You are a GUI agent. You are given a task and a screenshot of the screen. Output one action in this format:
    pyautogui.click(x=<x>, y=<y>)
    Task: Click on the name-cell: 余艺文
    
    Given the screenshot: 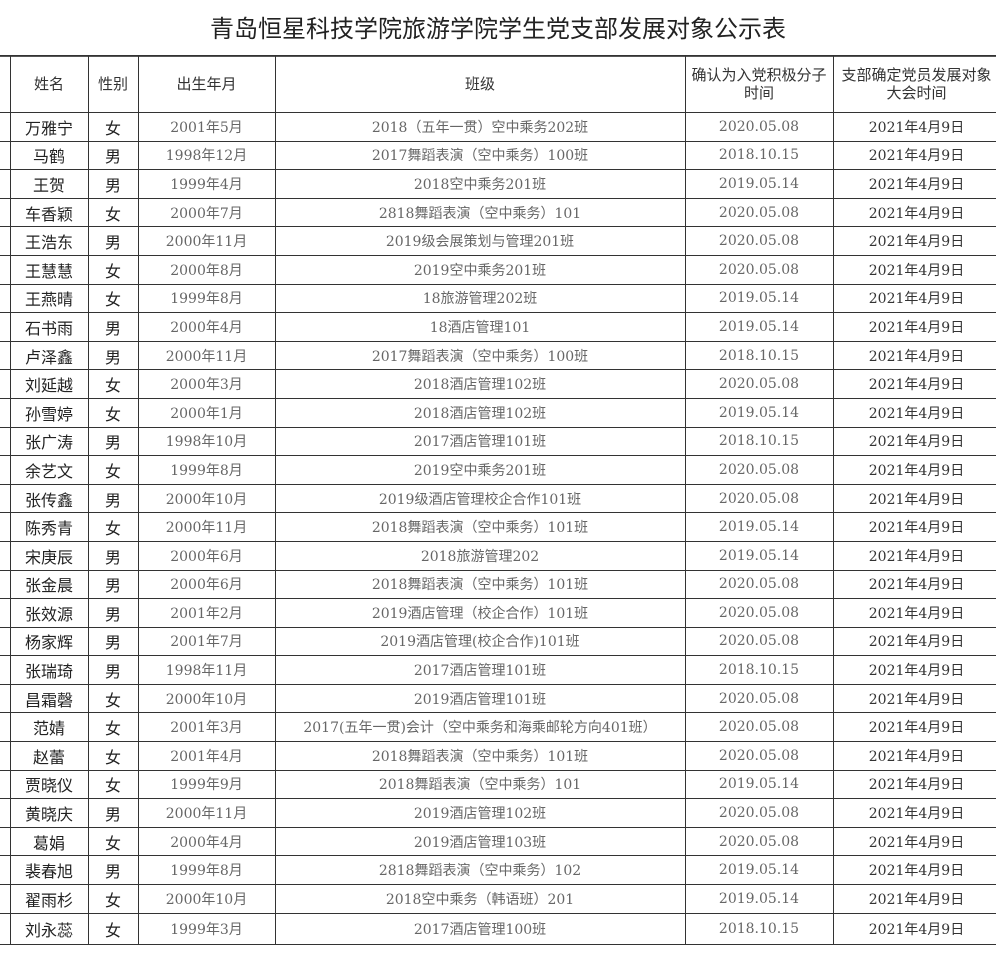 What is the action you would take?
    pyautogui.click(x=49, y=470)
    